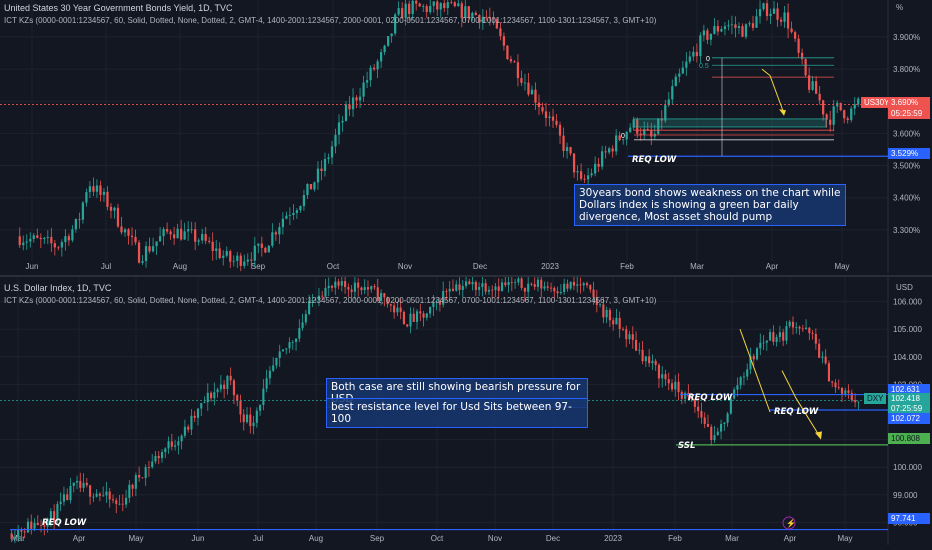  Describe the element at coordinates (909, 153) in the screenshot. I see `bond-level-tag: 3.529%` at that location.